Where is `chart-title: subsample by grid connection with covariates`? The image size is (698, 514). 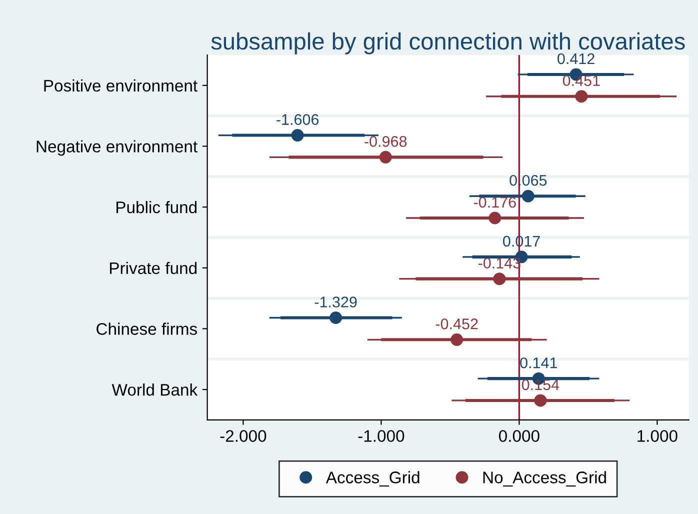 chart-title: subsample by grid connection with covariates is located at coordinates (448, 43).